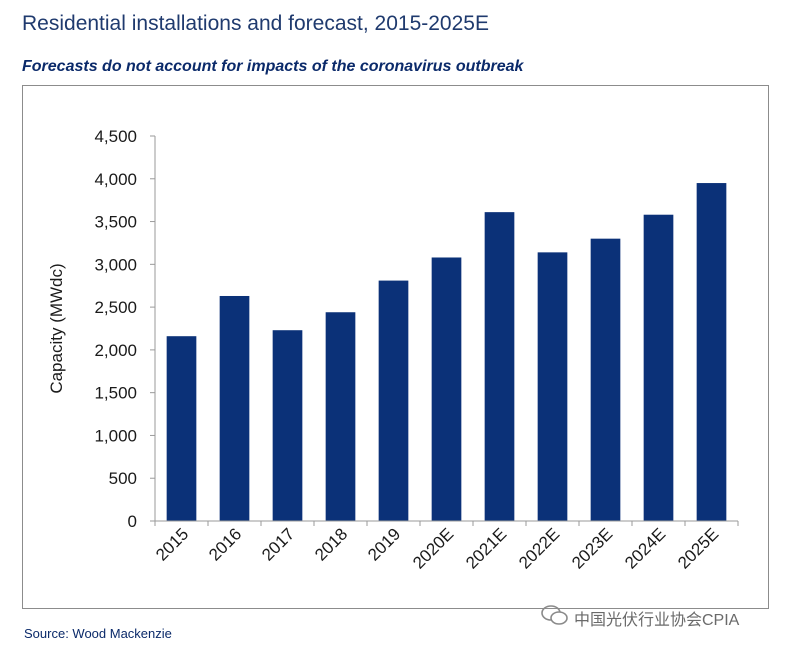  I want to click on y-tick-label: 1,500, so click(115, 393).